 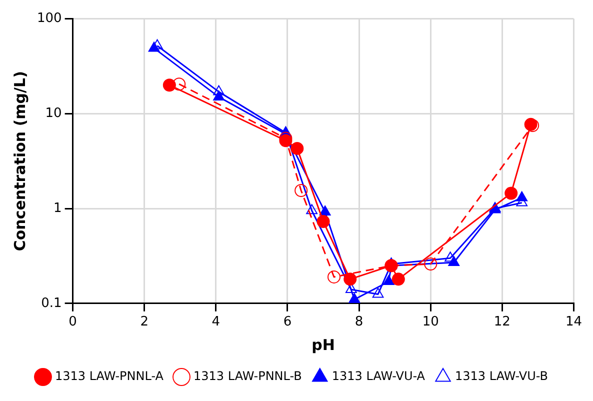 What do you see at coordinates (19, 161) in the screenshot?
I see `y-axis-title: Concentration (mg/L)` at bounding box center [19, 161].